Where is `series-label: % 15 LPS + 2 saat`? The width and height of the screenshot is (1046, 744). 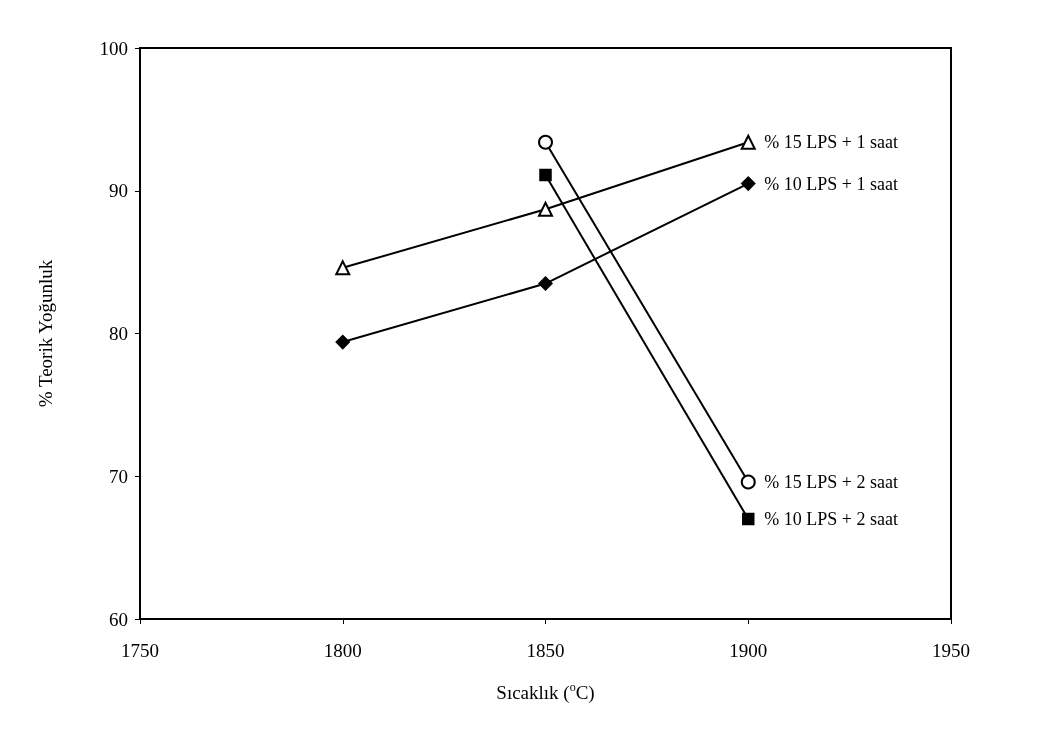 series-label: % 15 LPS + 2 saat is located at coordinates (831, 481).